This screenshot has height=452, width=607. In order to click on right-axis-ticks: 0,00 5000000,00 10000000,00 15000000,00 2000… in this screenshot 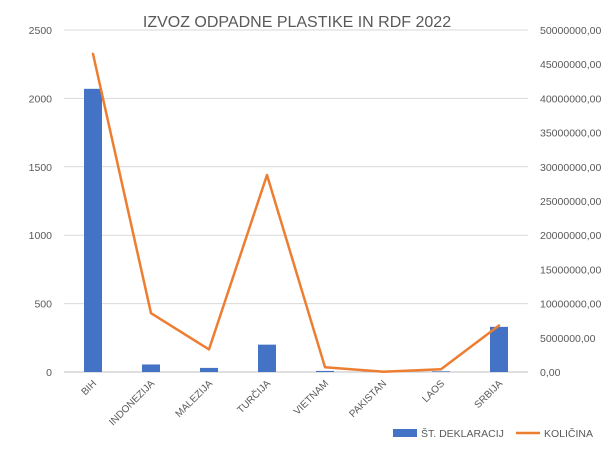, I will do `click(570, 202)`.